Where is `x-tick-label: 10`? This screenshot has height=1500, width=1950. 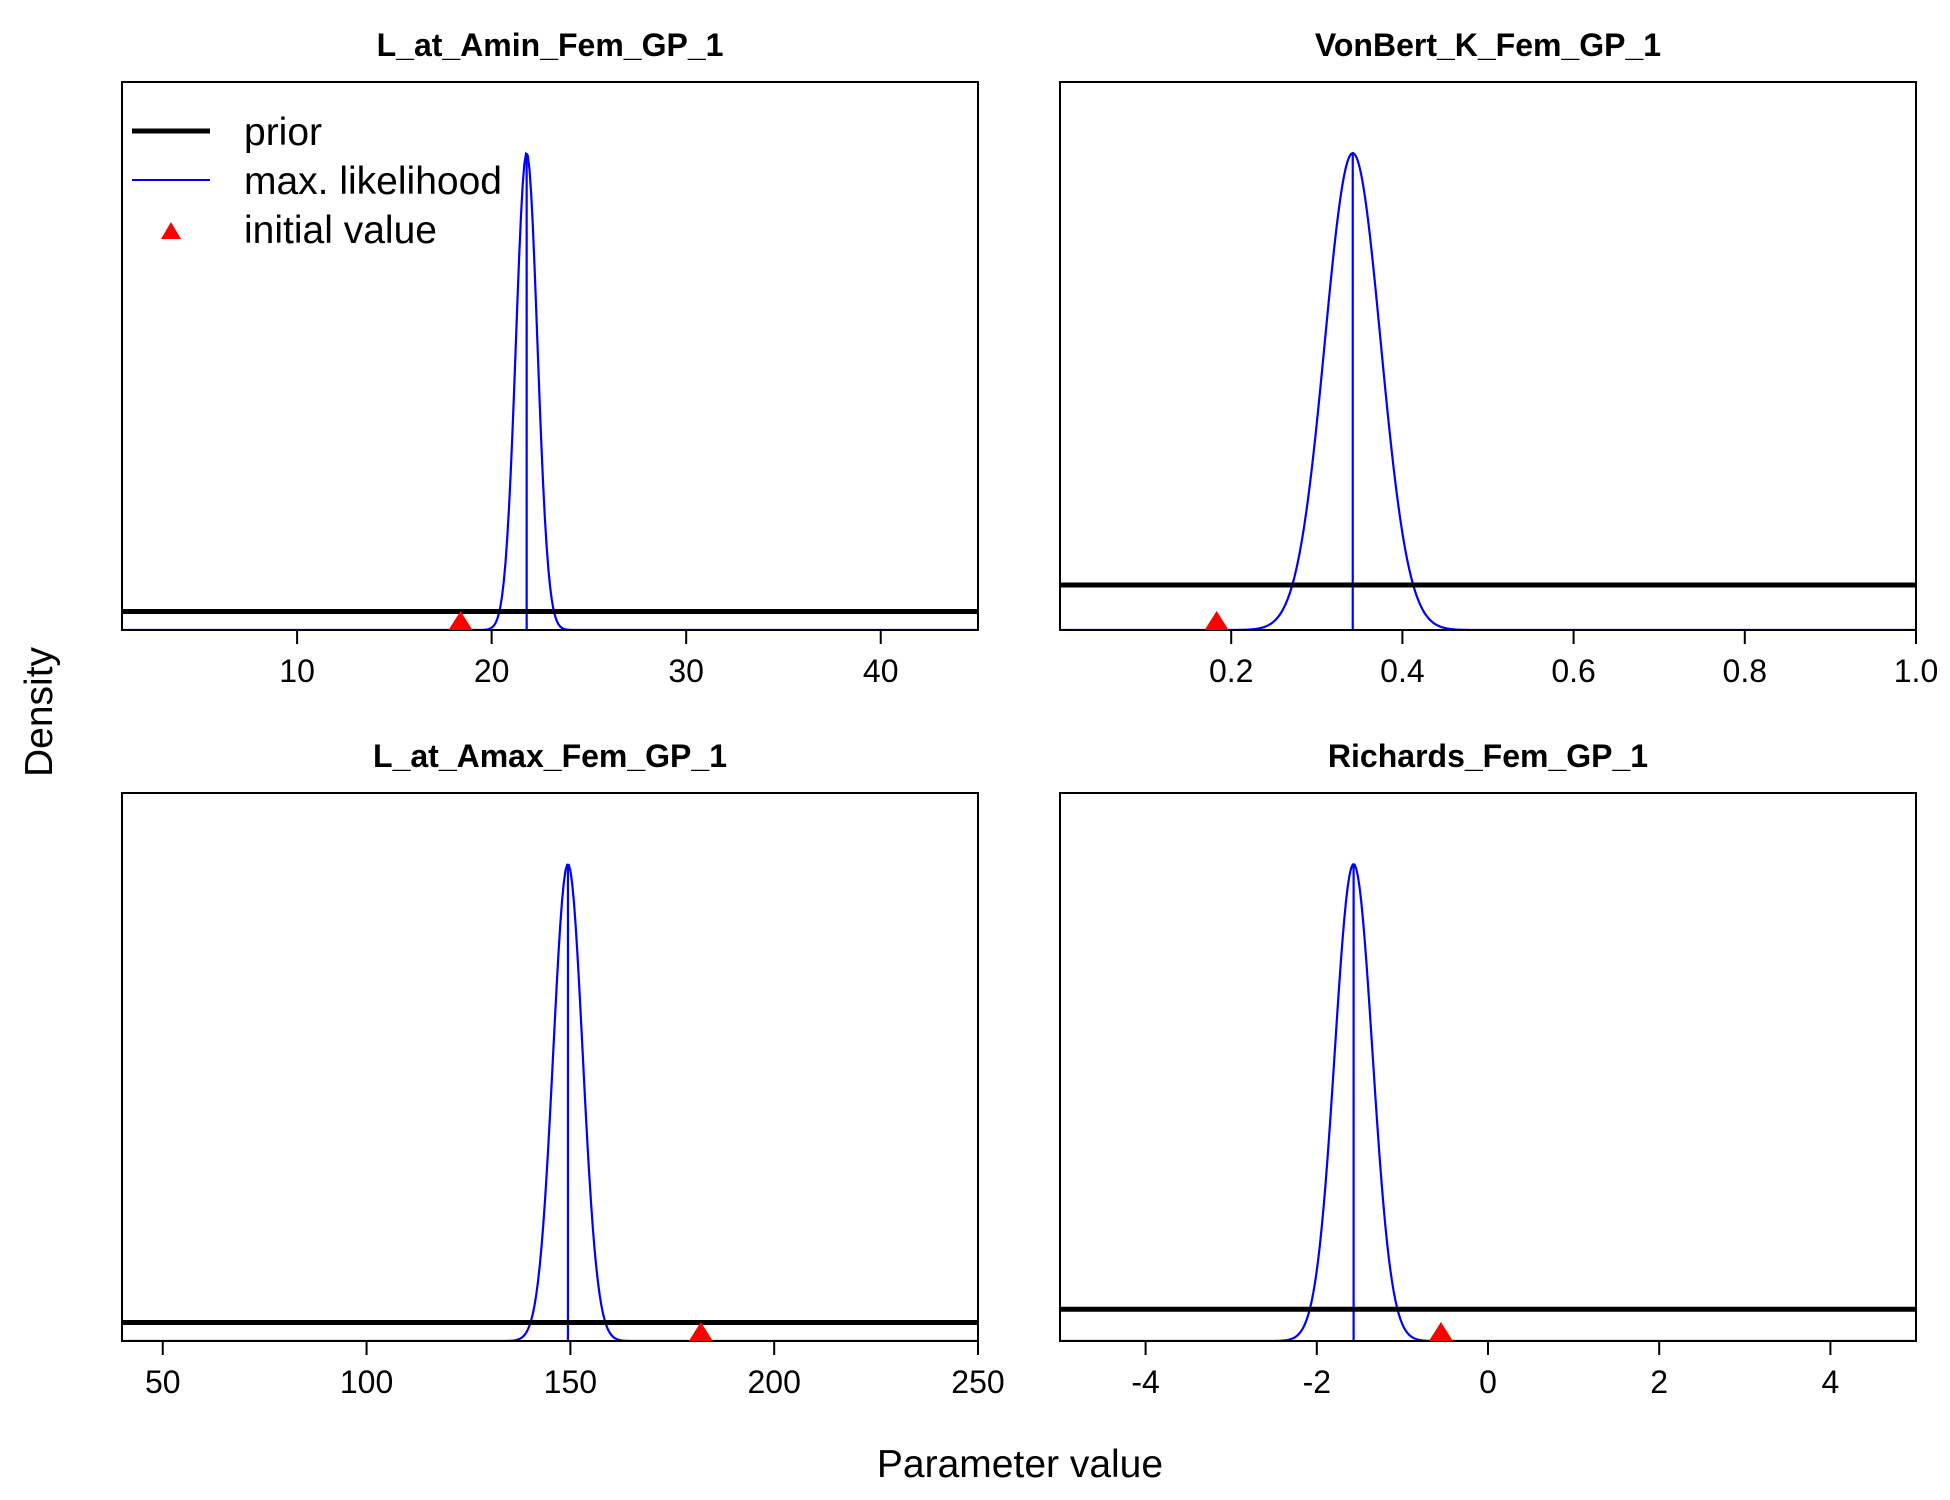
x-tick-label: 10 is located at coordinates (297, 671).